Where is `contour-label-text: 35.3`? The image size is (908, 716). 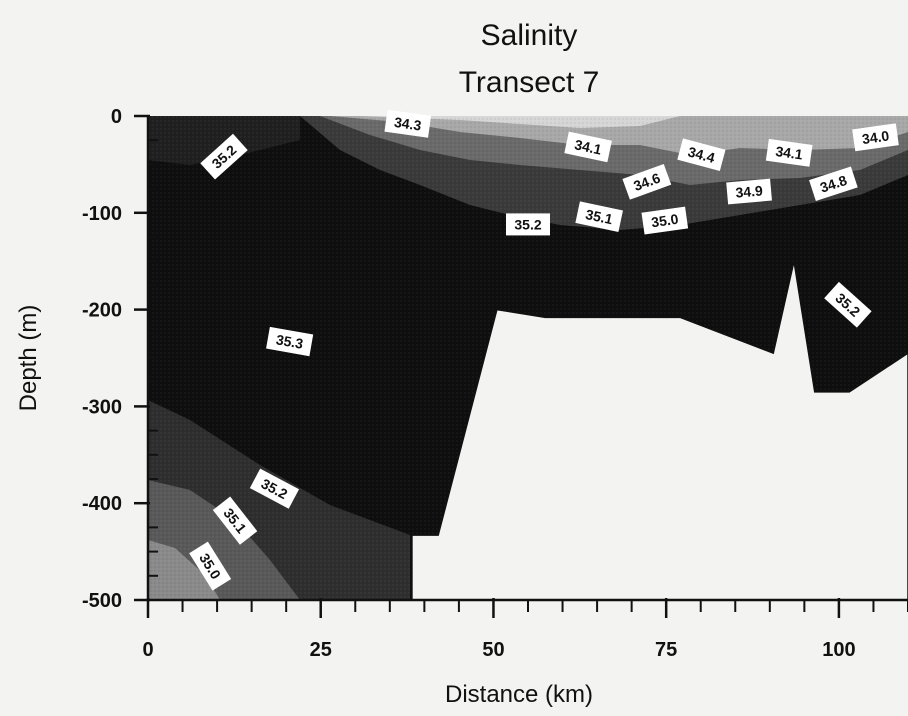
contour-label-text: 35.3 is located at coordinates (290, 341).